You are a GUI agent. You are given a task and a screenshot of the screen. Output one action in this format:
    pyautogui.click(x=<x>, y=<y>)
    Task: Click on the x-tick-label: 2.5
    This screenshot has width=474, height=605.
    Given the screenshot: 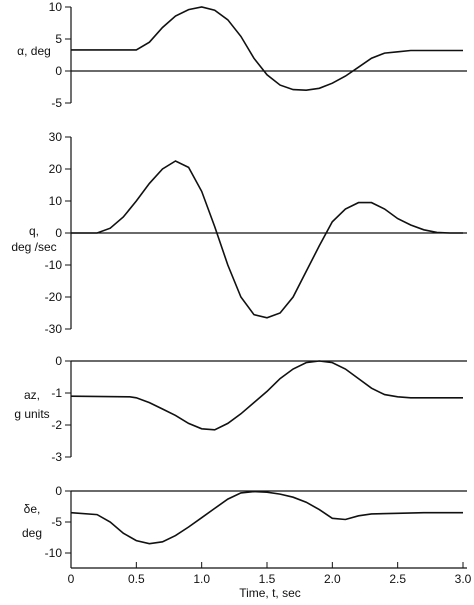 What is the action you would take?
    pyautogui.click(x=397, y=579)
    